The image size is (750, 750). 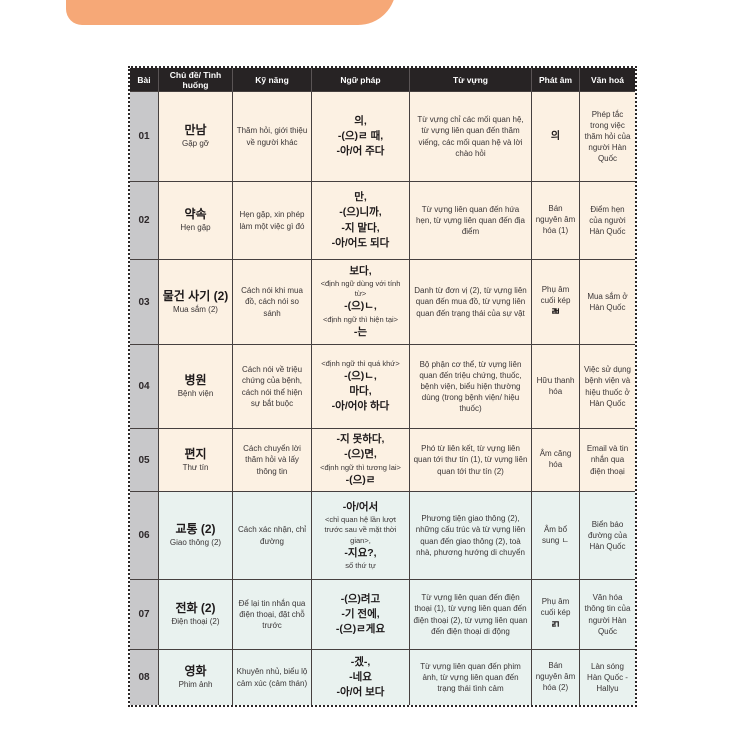 I want to click on column-header-5: Từ vựng, so click(x=471, y=80).